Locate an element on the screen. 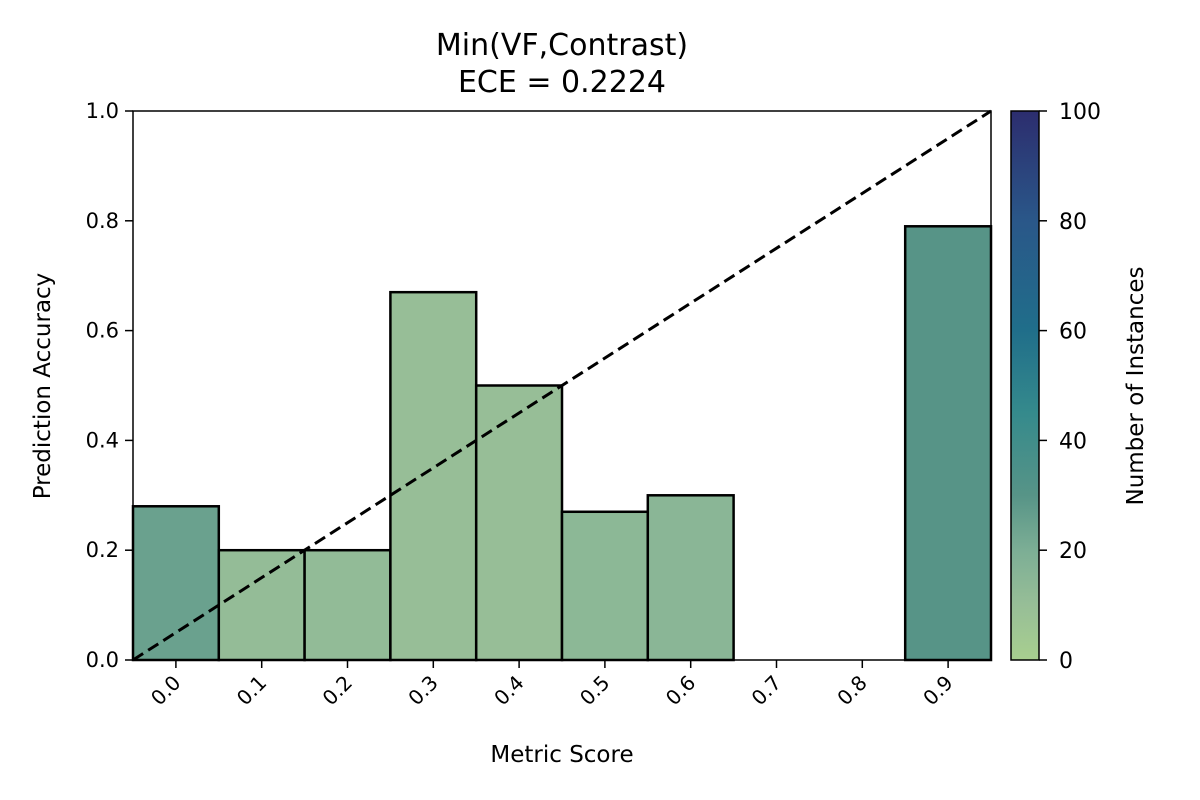  x-tick-label: 0.0 is located at coordinates (165, 690).